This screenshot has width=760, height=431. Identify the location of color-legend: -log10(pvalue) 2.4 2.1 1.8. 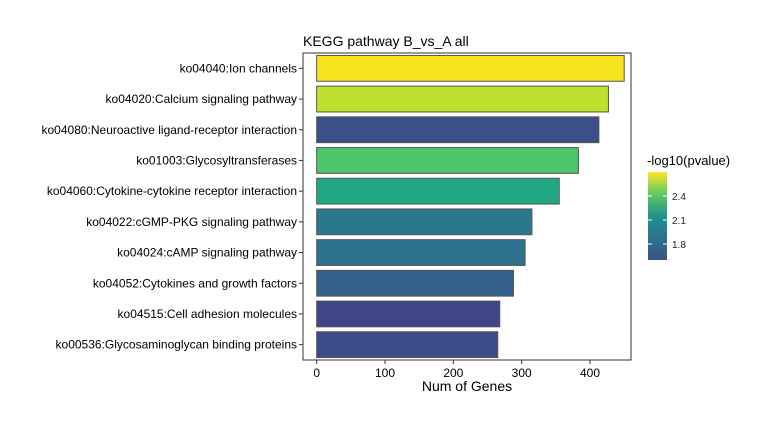
(688, 206).